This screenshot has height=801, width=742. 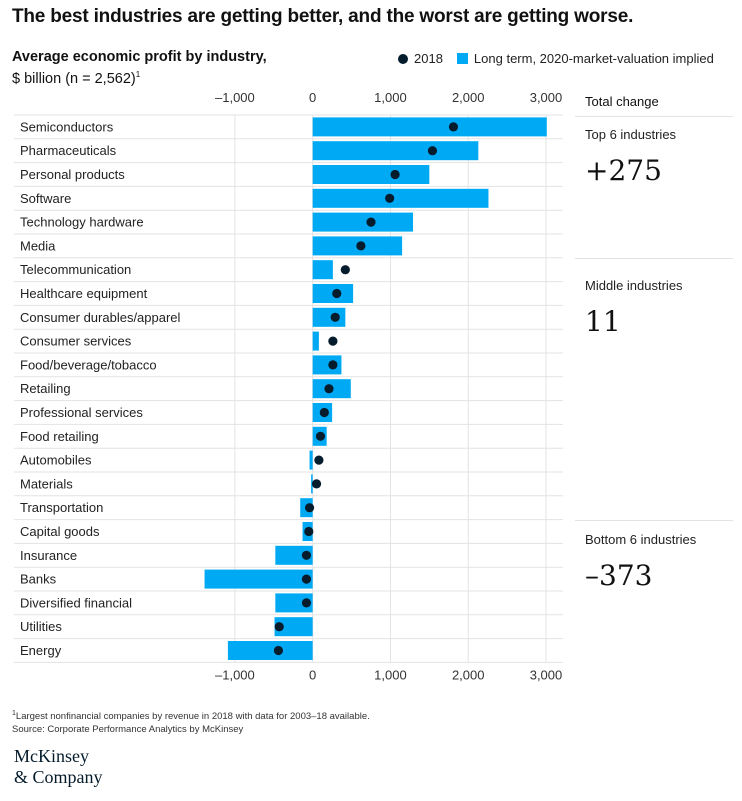 What do you see at coordinates (75, 269) in the screenshot?
I see `category-label: Telecommunication` at bounding box center [75, 269].